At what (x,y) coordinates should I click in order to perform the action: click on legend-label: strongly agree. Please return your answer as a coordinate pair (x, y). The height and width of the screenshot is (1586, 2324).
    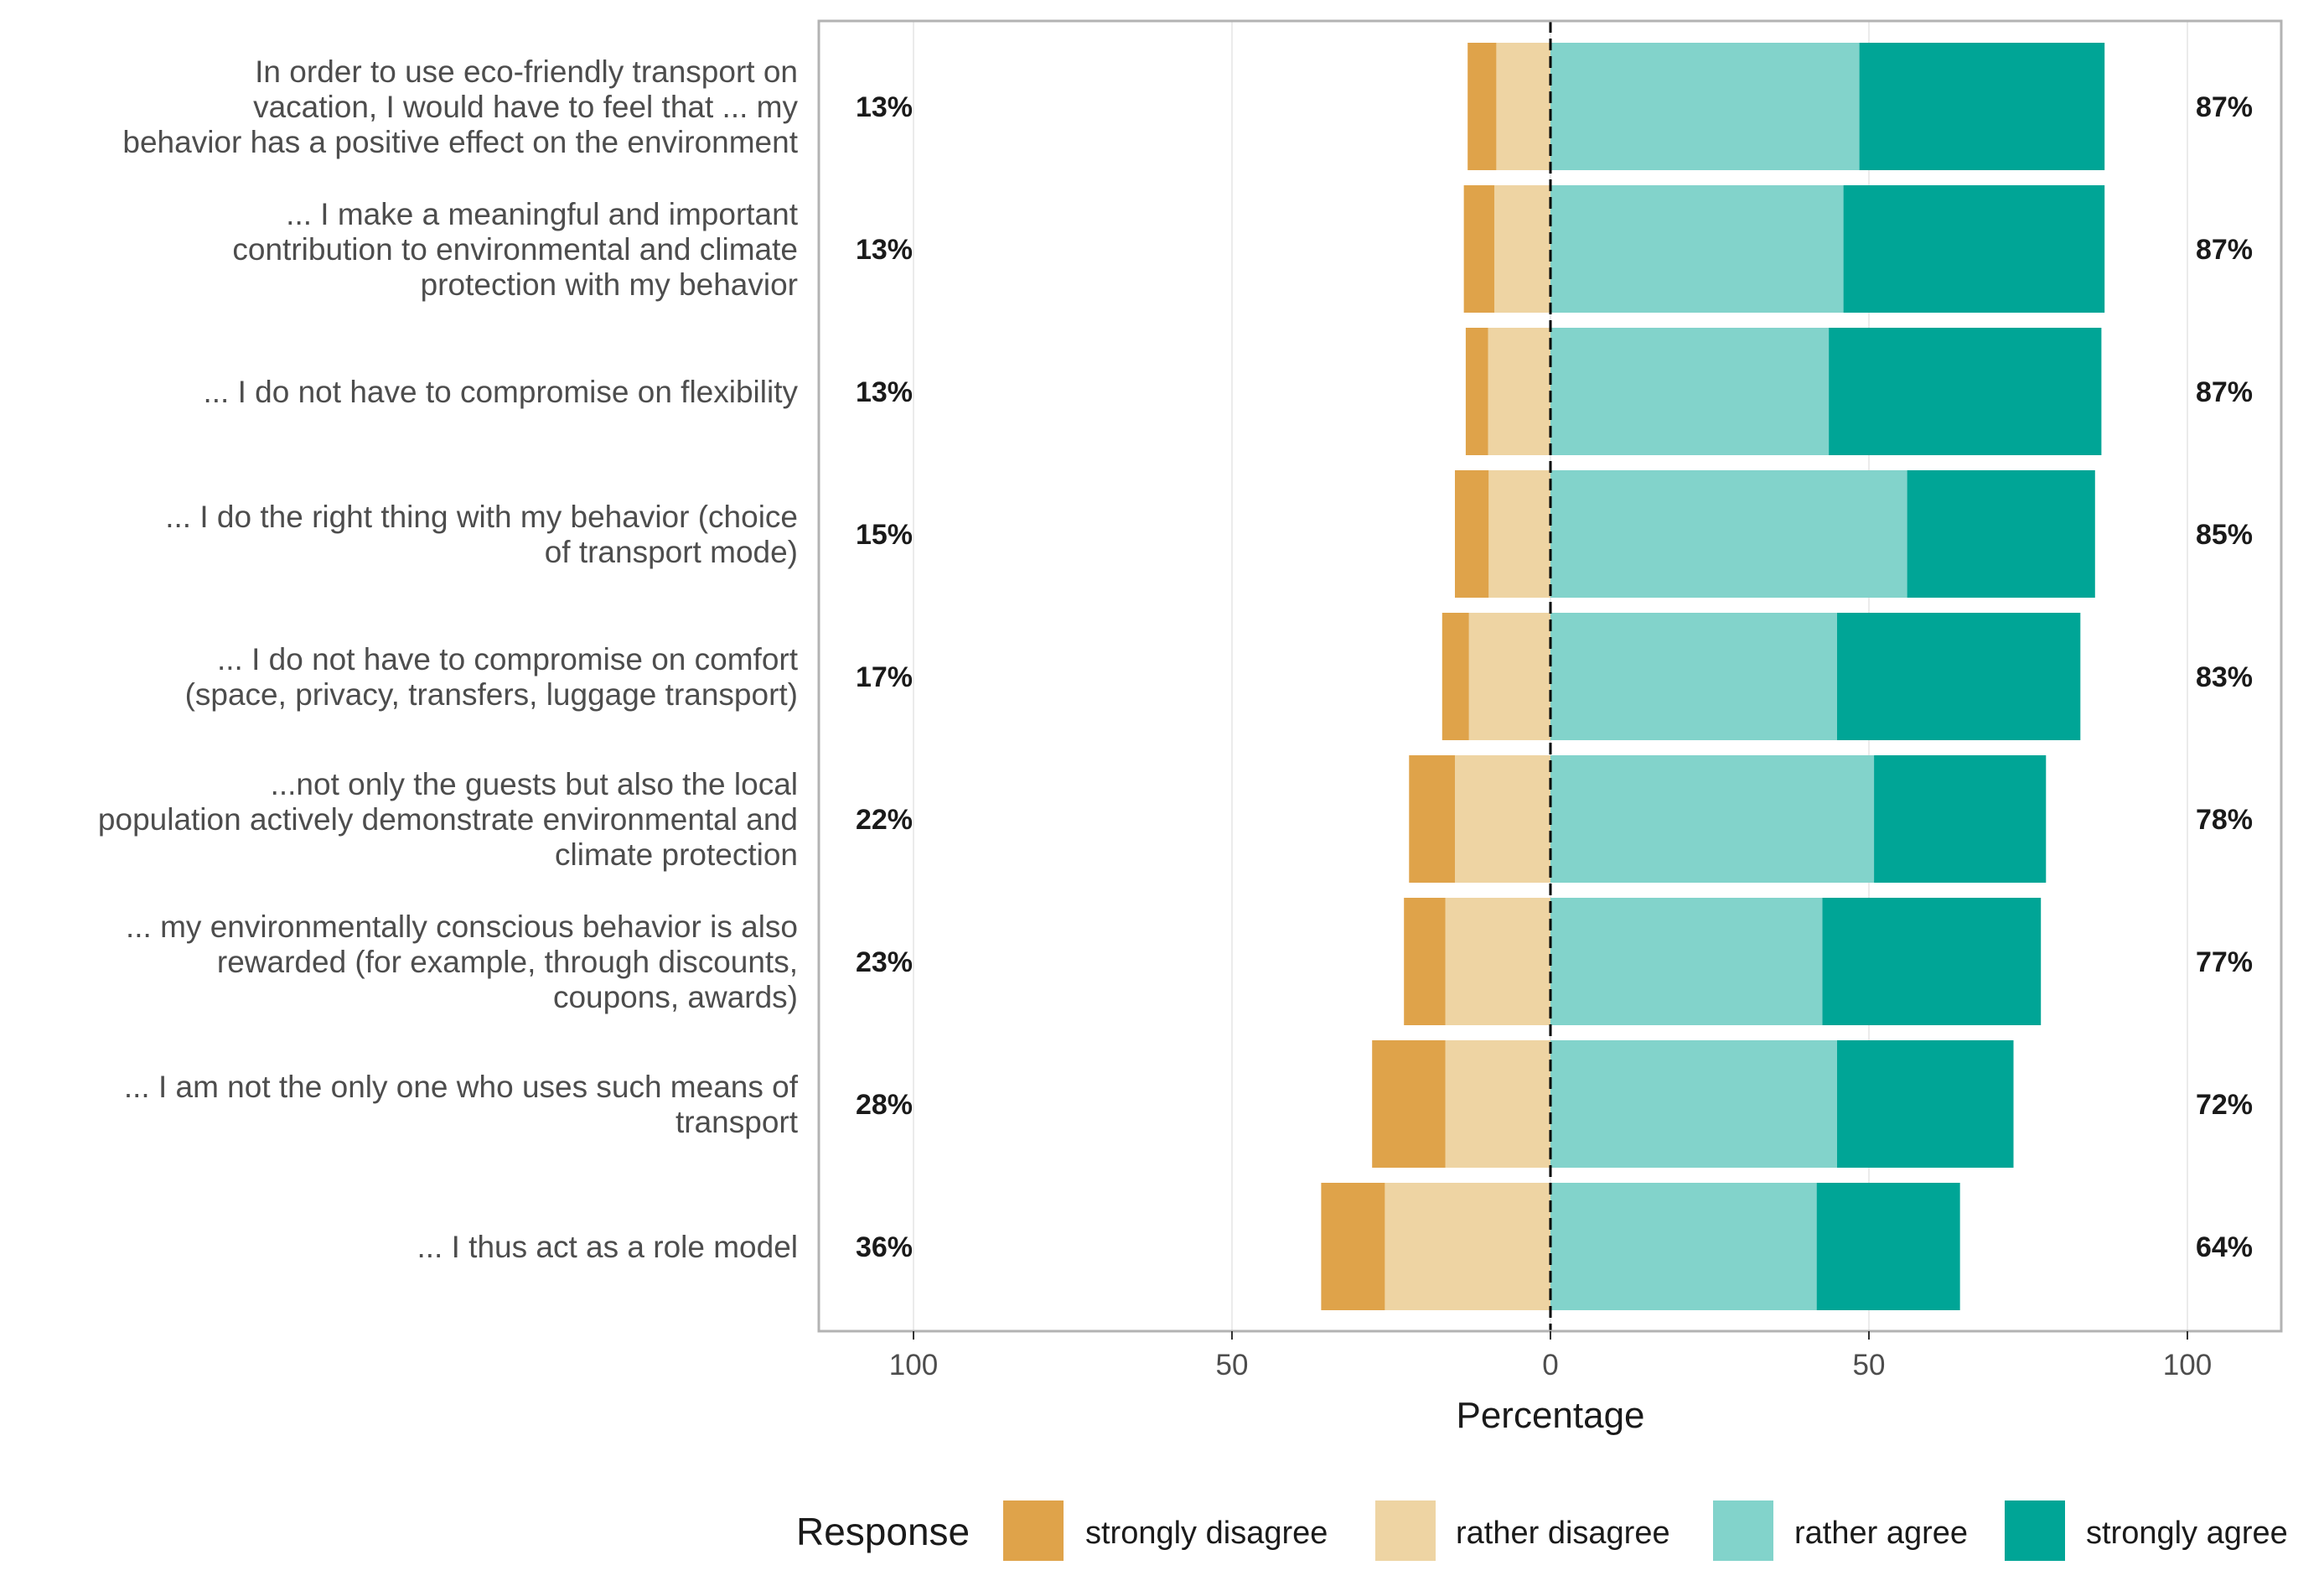
    Looking at the image, I should click on (2187, 1533).